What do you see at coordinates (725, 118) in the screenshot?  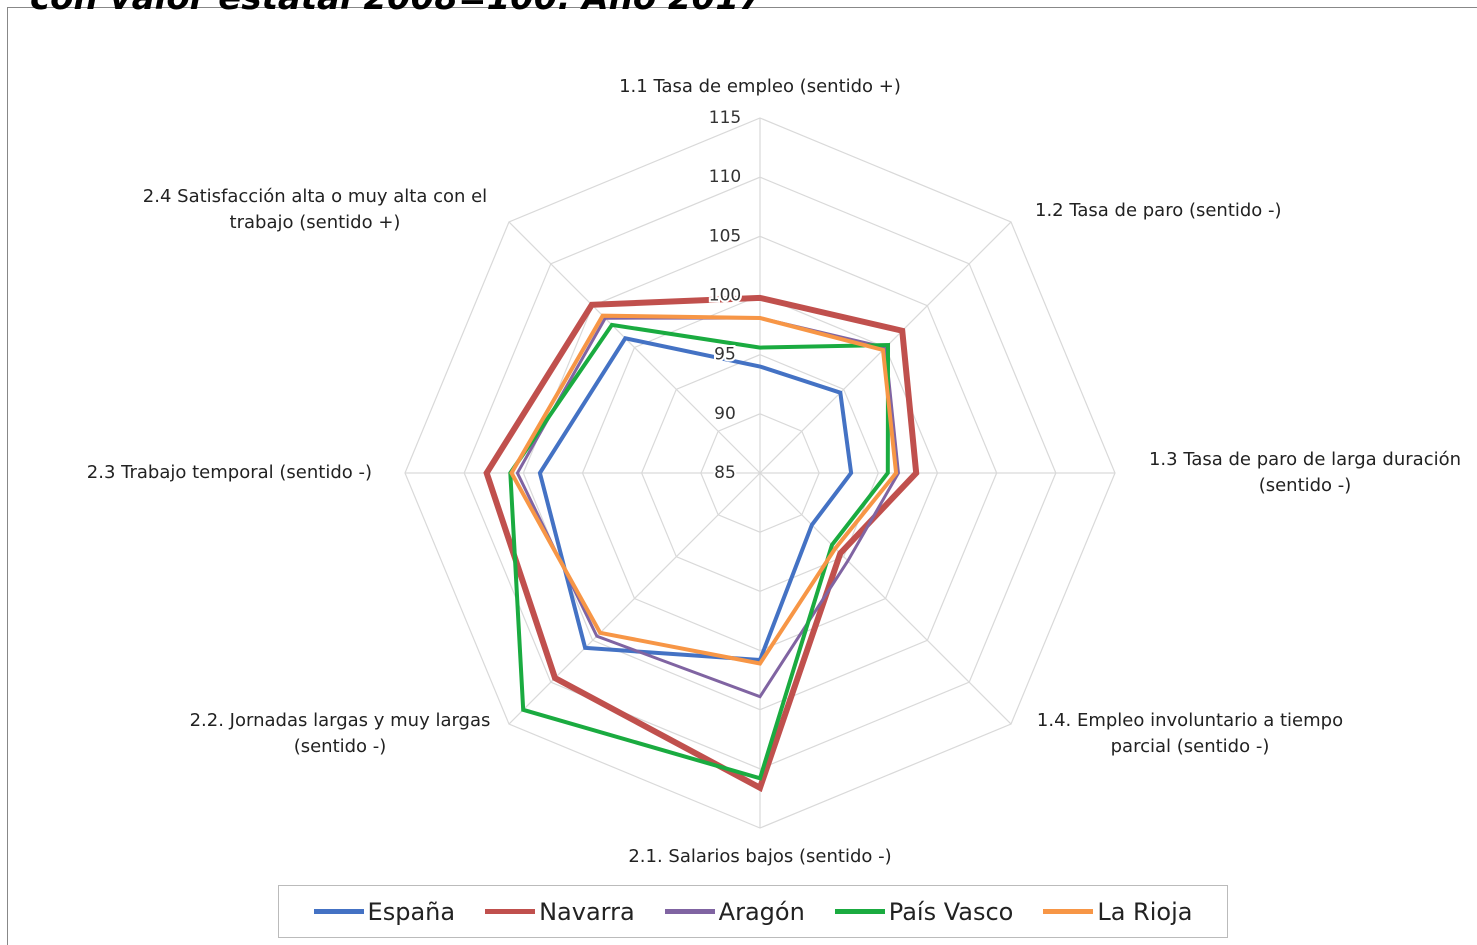 I see `y-tick-label: 115` at bounding box center [725, 118].